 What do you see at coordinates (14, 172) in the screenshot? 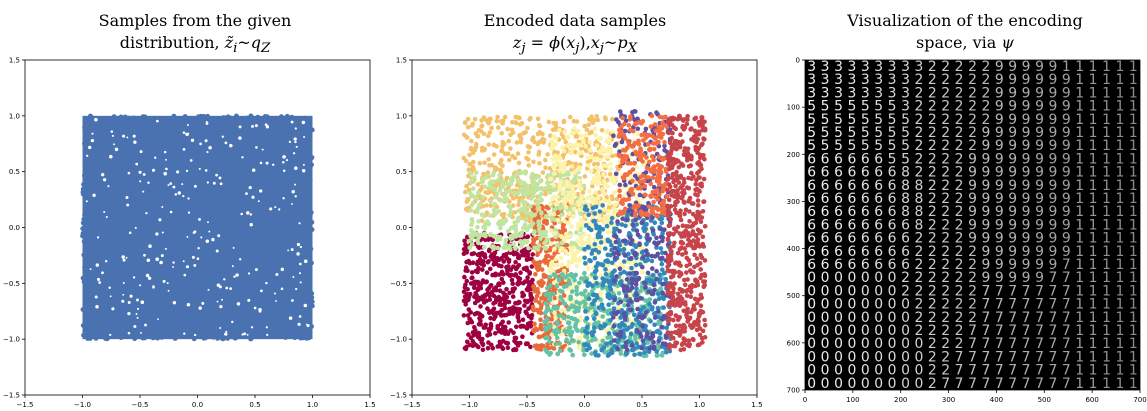
I see `y-tick-label: 0.5` at bounding box center [14, 172].